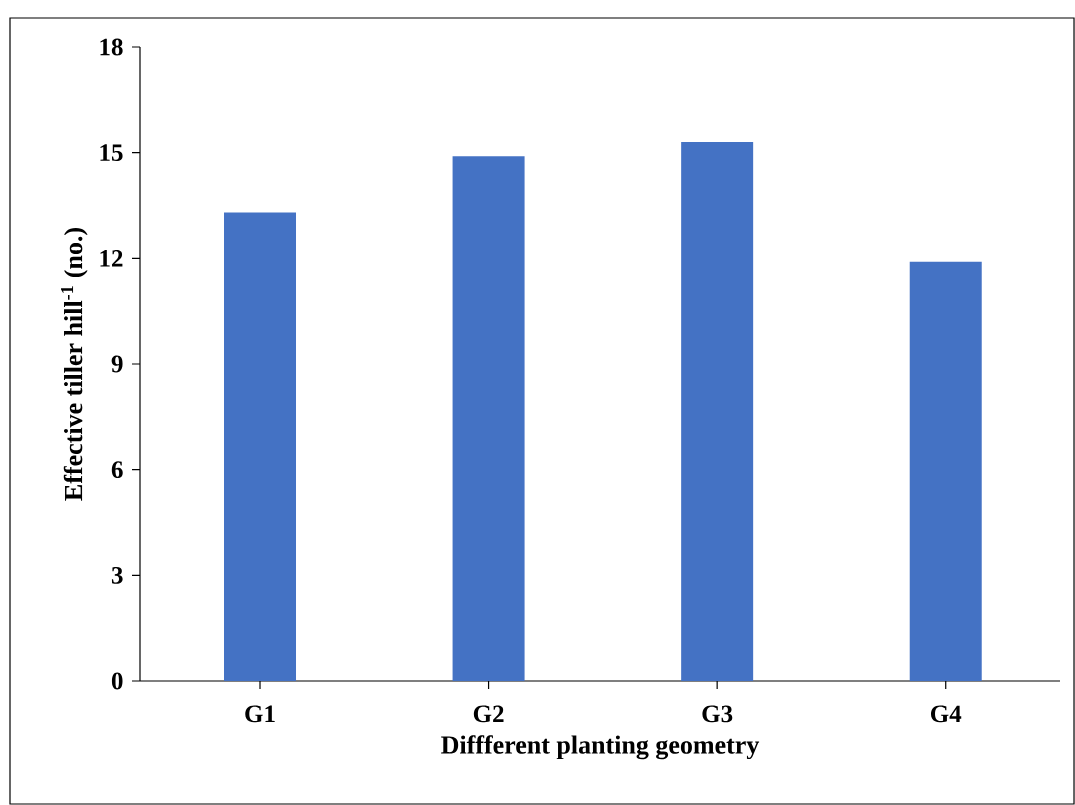 This screenshot has height=805, width=1075. Describe the element at coordinates (111, 47) in the screenshot. I see `y-tick-label: 18` at that location.